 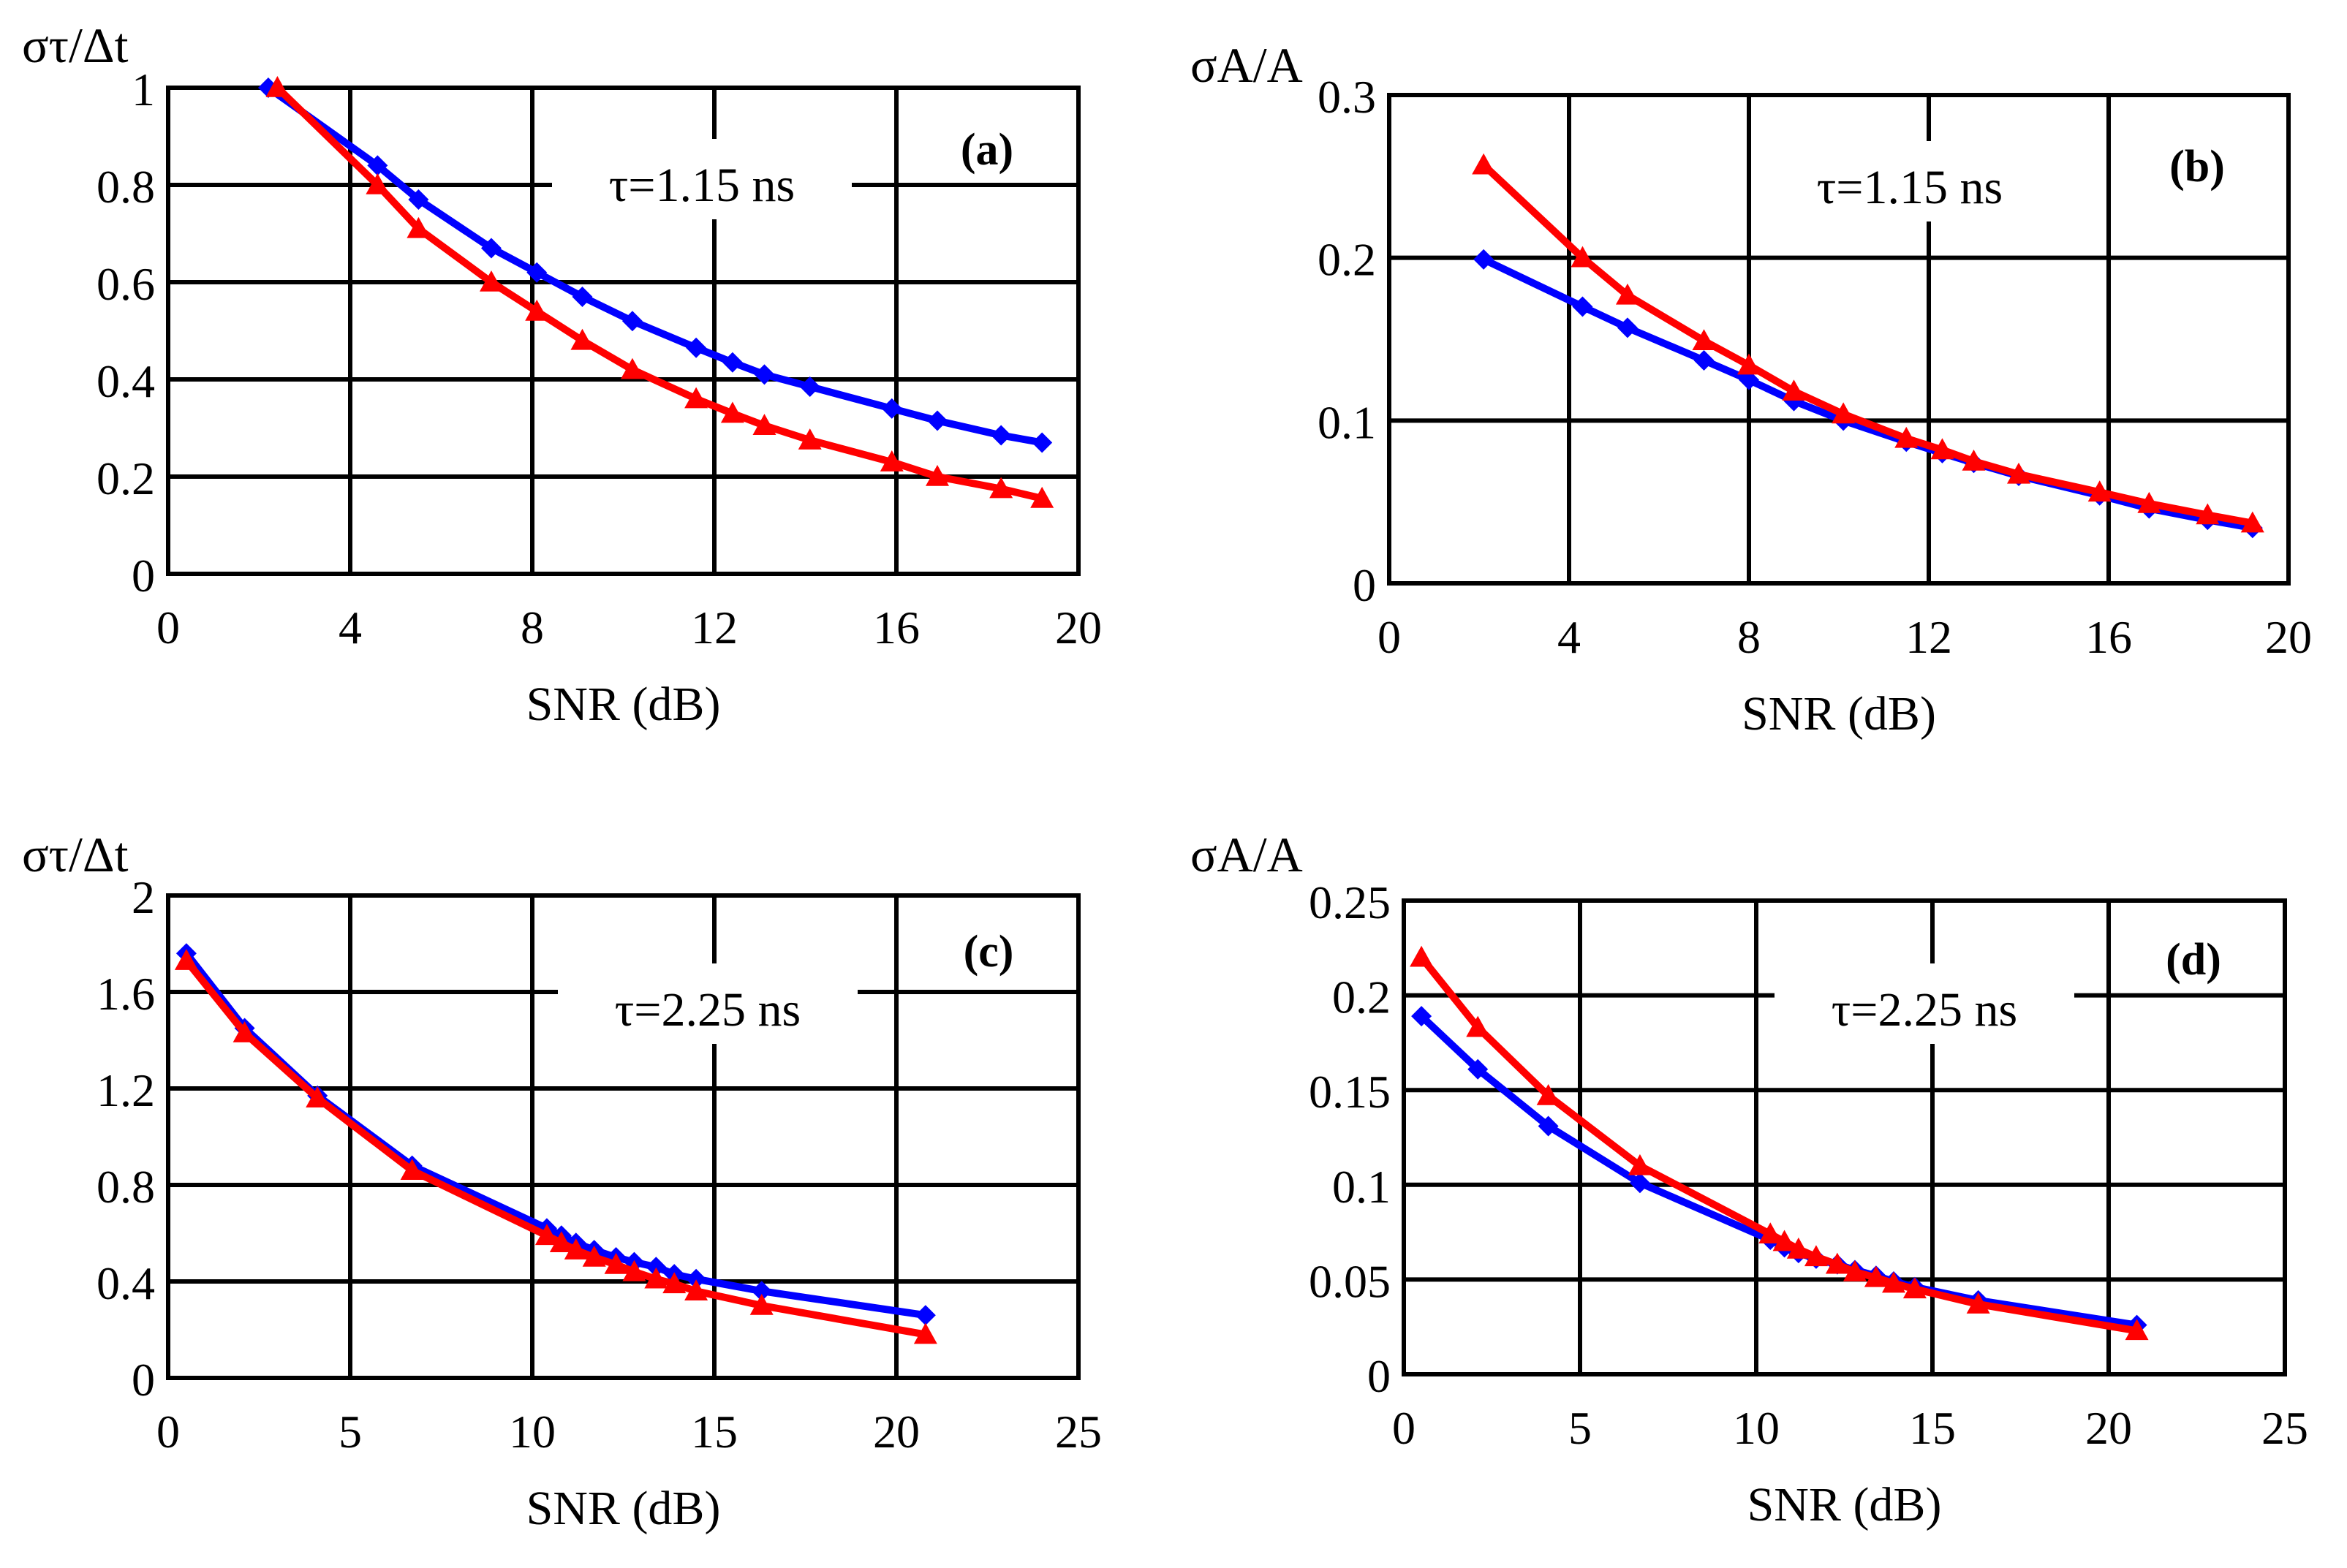 What do you see at coordinates (989, 952) in the screenshot?
I see `panel-label: (c)` at bounding box center [989, 952].